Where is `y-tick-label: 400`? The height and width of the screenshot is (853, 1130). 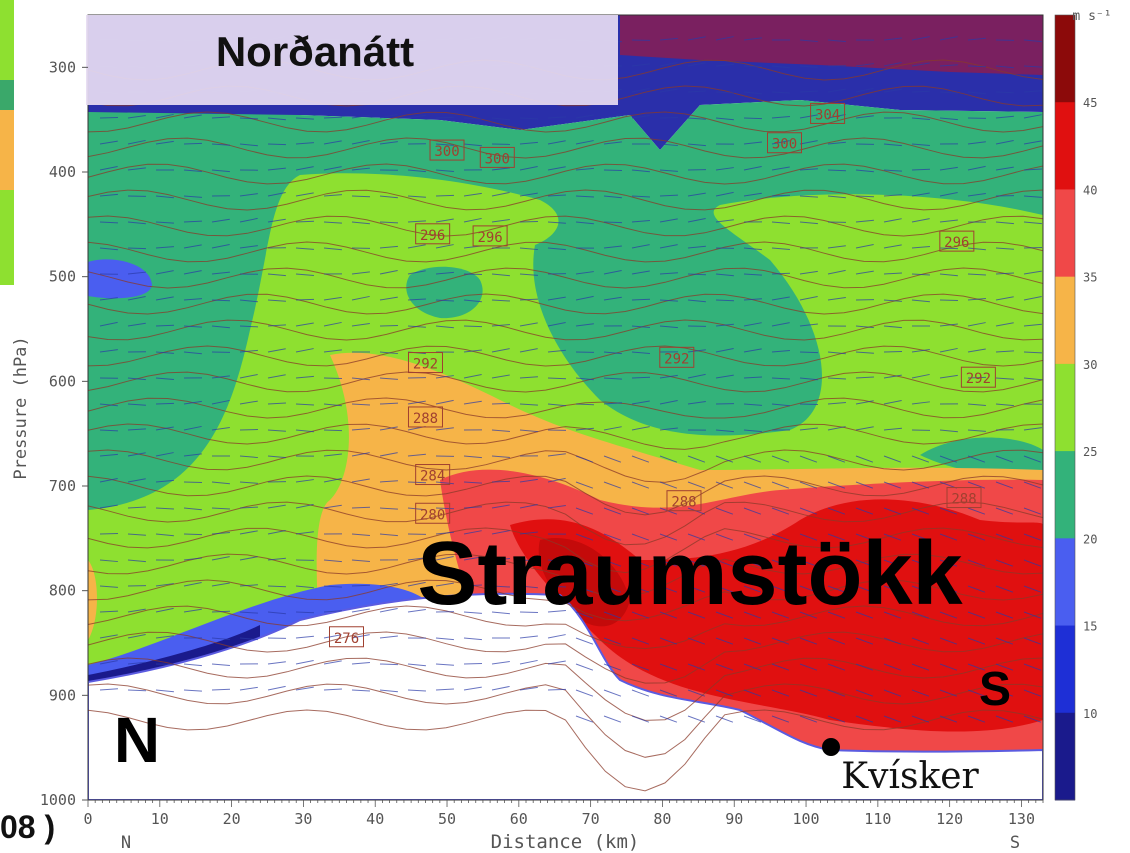 y-tick-label: 400 is located at coordinates (62, 172).